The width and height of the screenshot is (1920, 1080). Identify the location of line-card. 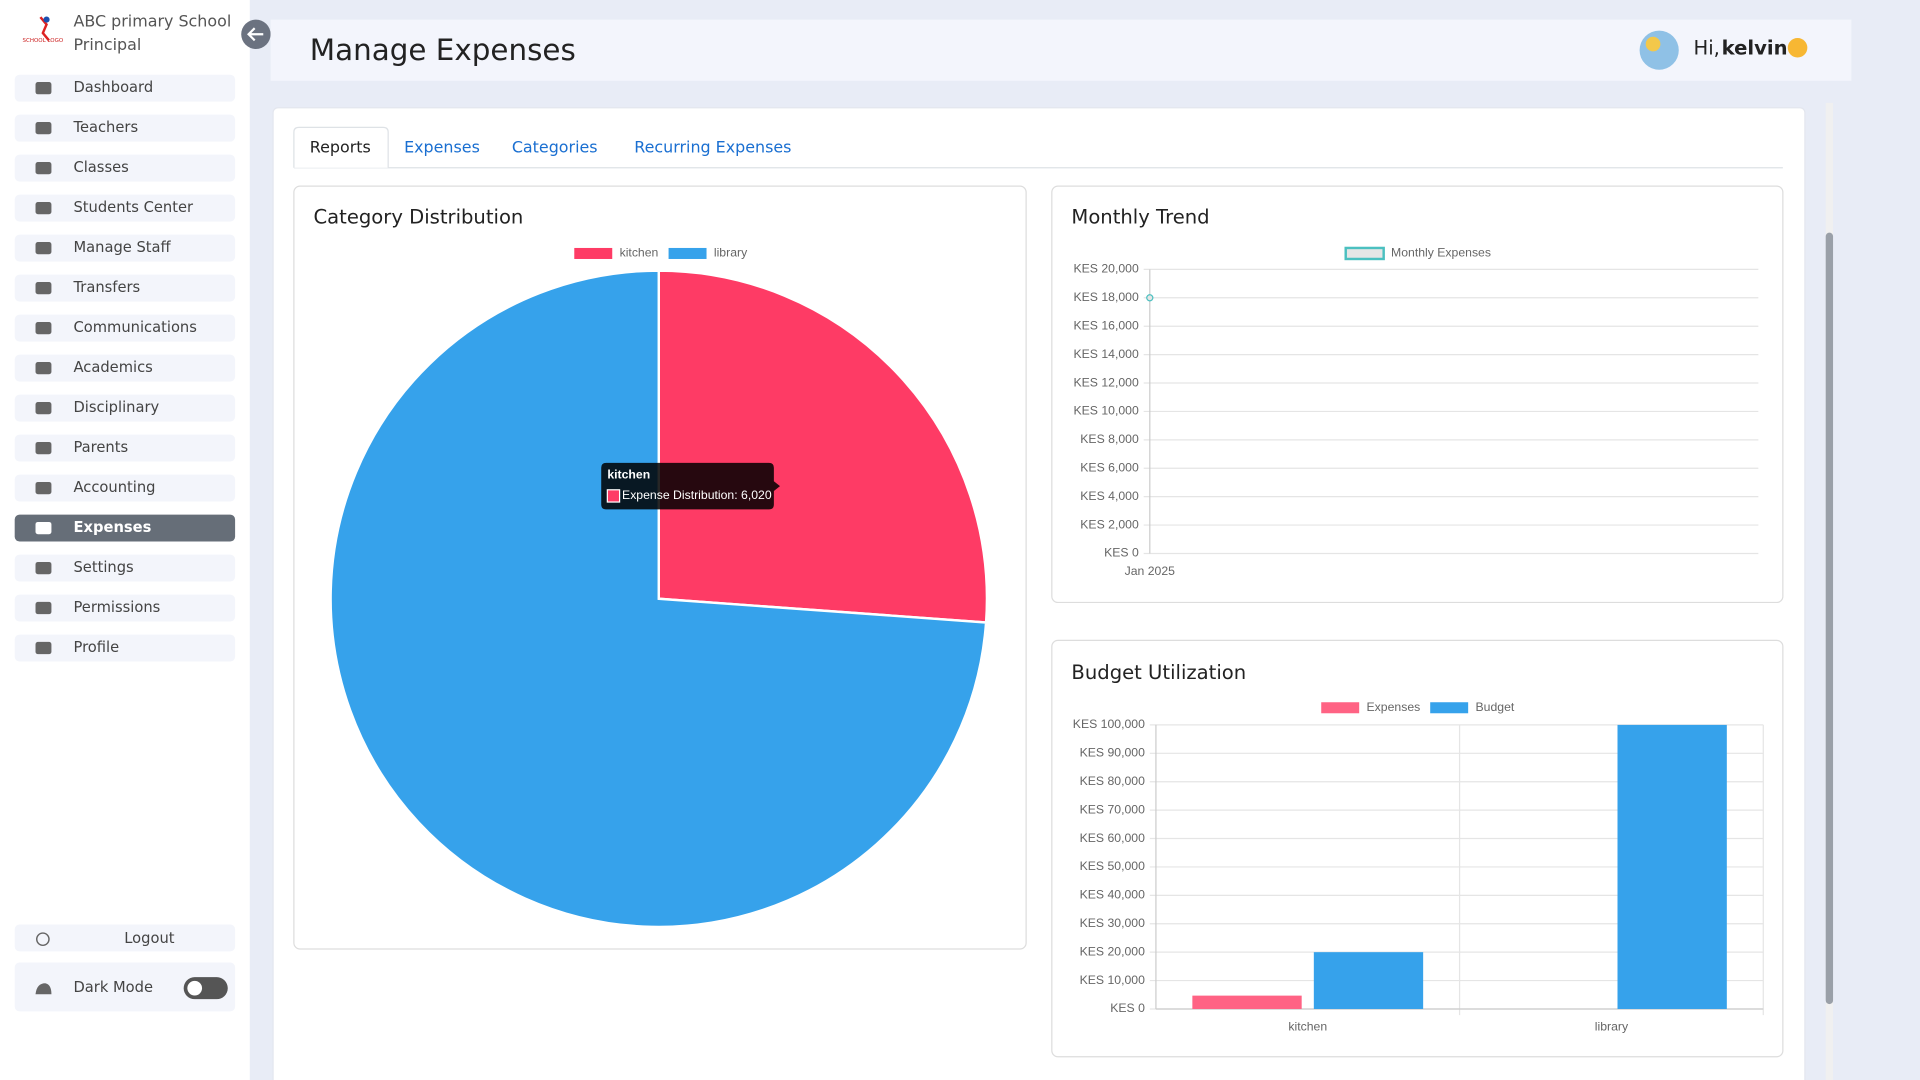
(1417, 394).